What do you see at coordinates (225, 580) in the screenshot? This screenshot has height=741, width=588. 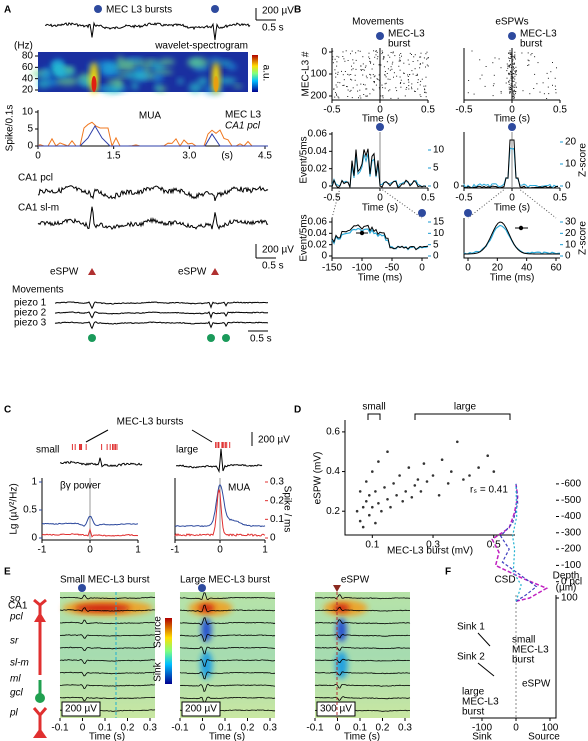 I see `label: Large MEC-L3 burst` at bounding box center [225, 580].